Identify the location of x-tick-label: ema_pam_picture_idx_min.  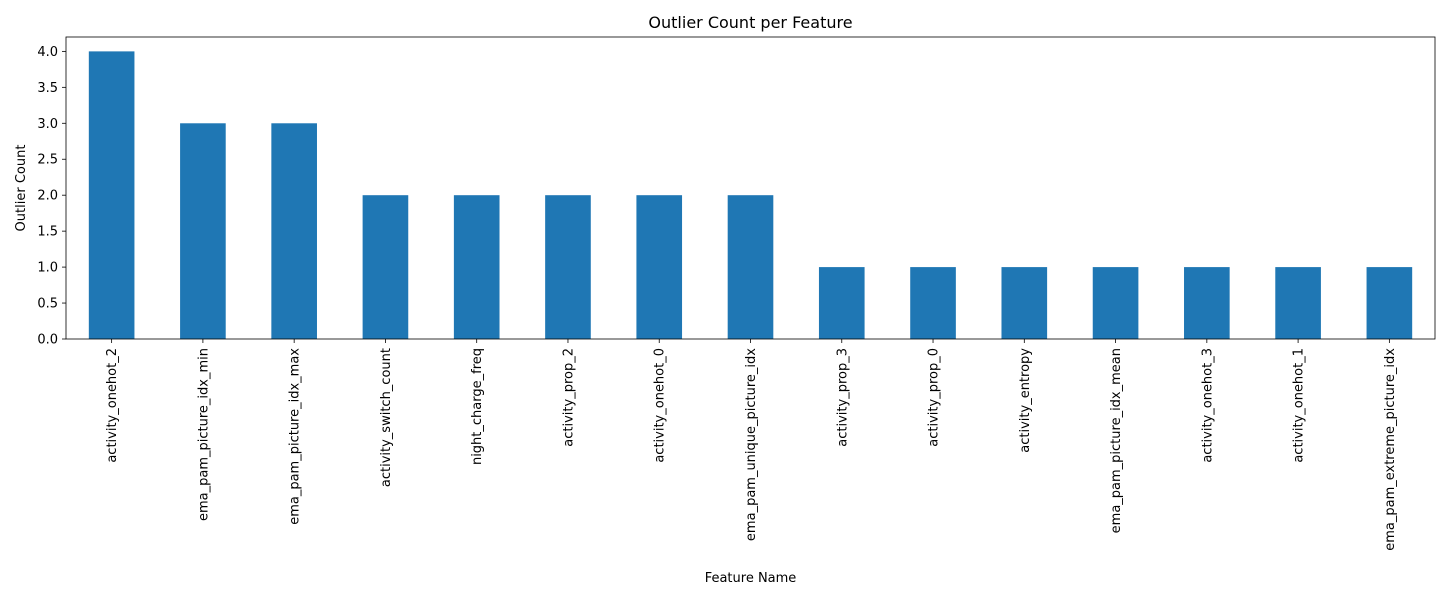
(203, 434).